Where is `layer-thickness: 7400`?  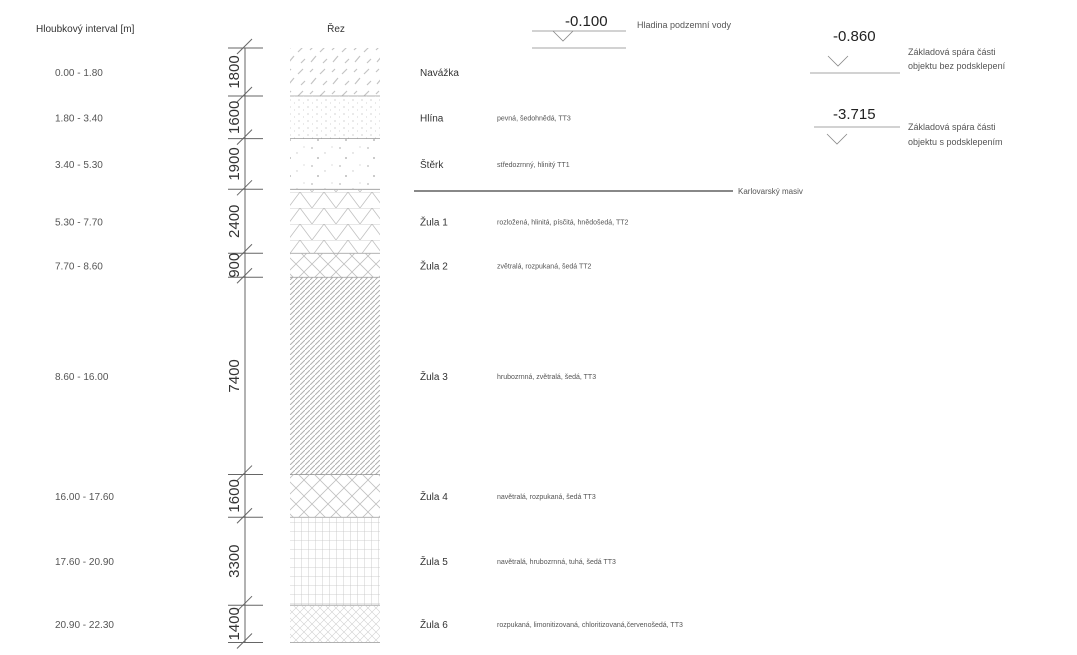
layer-thickness: 7400 is located at coordinates (234, 375).